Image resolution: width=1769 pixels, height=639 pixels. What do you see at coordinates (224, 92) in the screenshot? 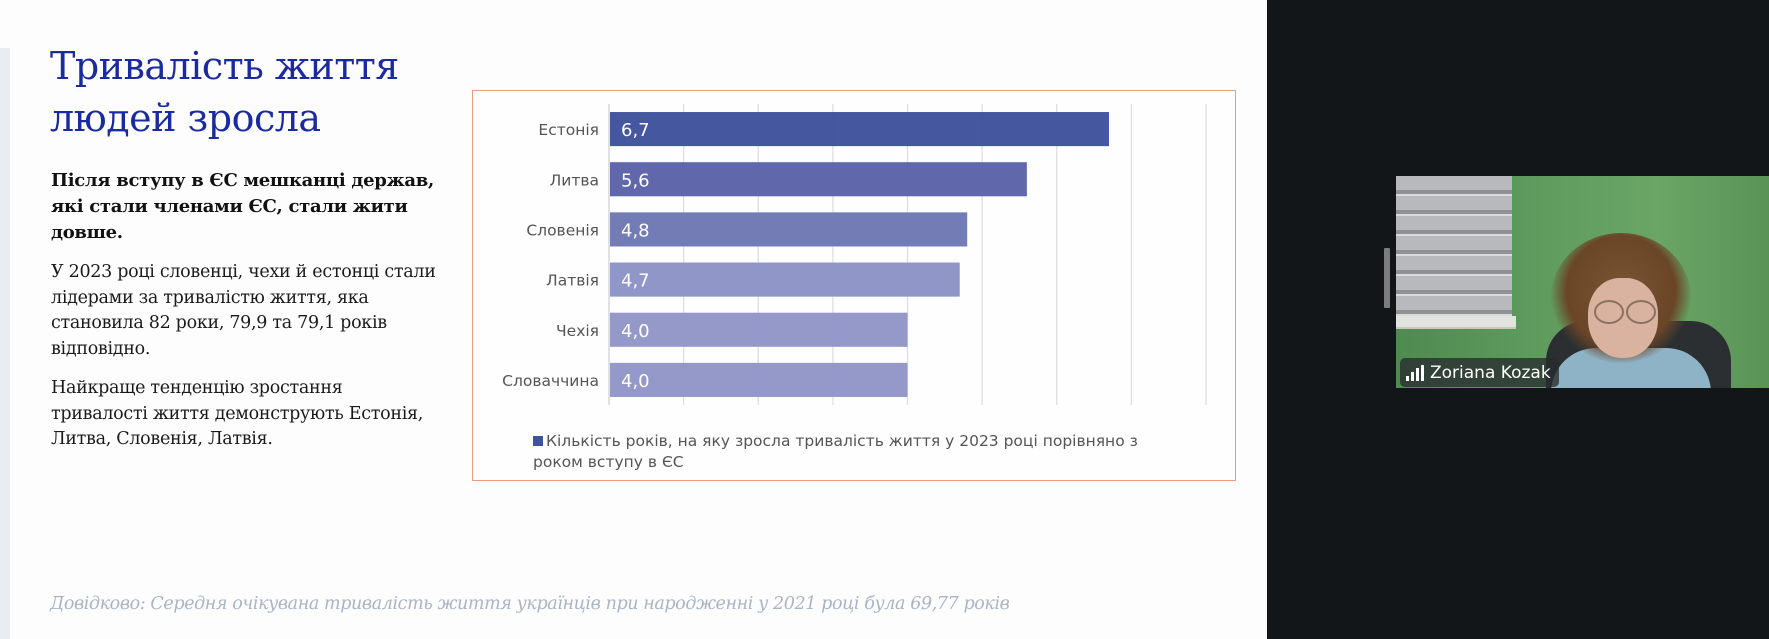
I see `slide-title: Тривалість життя людей зросла` at bounding box center [224, 92].